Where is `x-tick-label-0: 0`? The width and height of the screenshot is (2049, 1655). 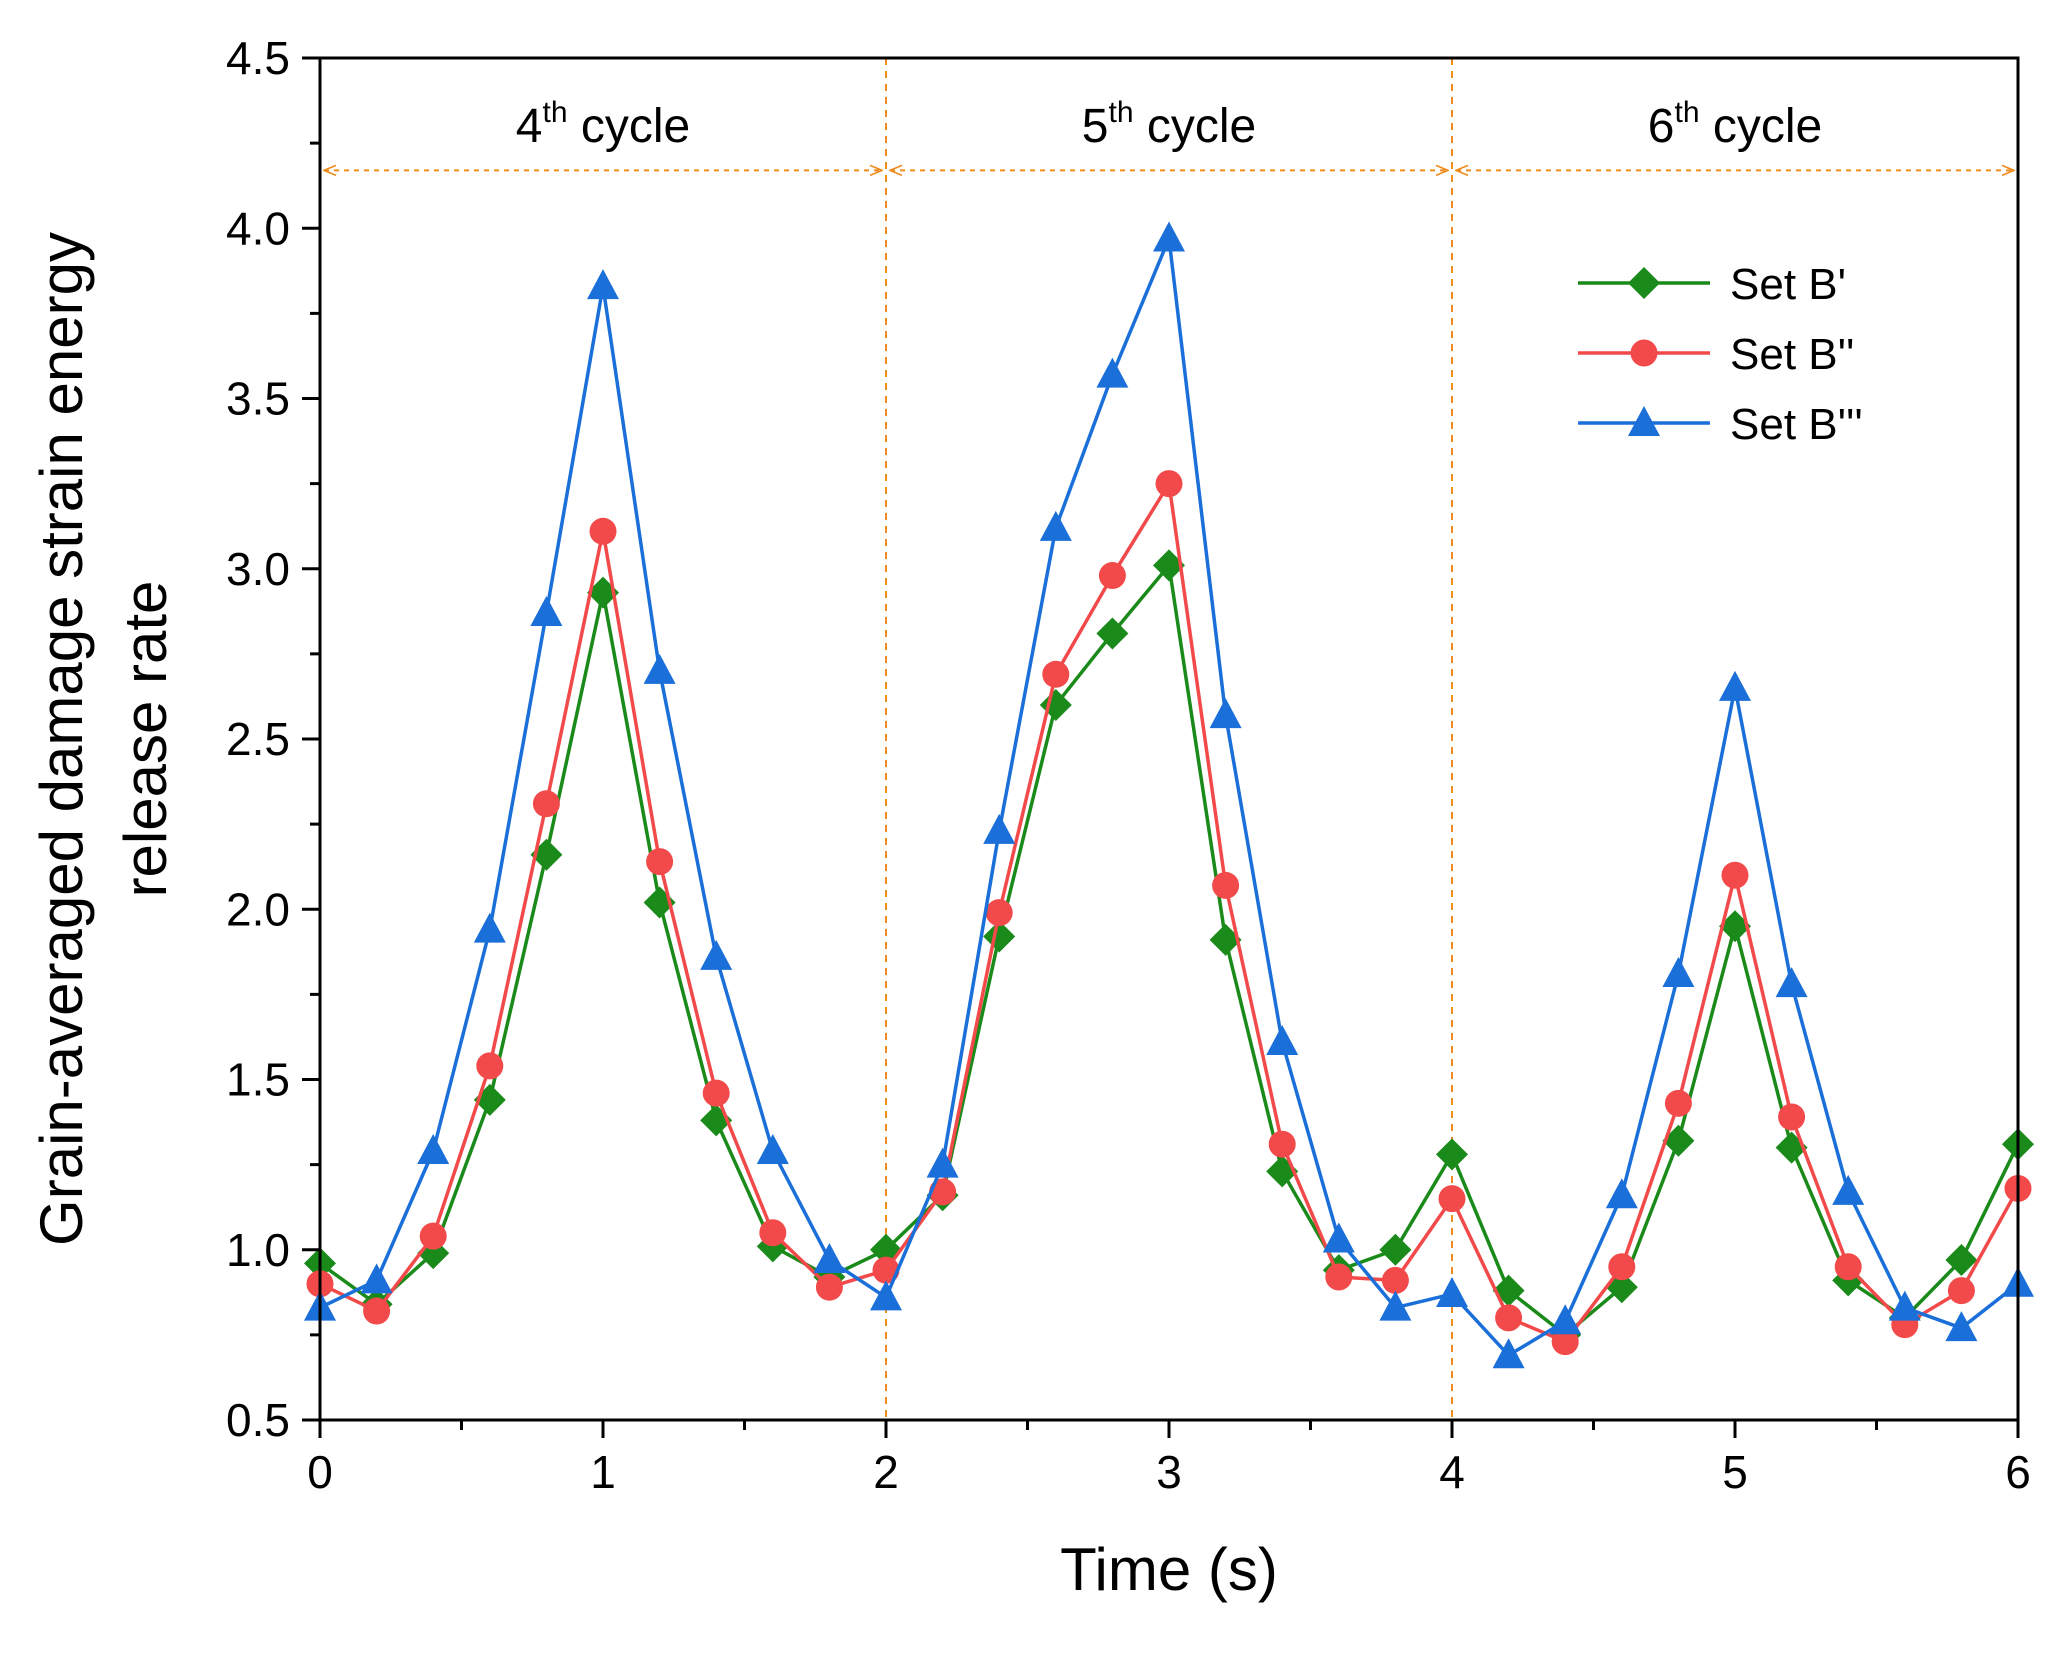
x-tick-label-0: 0 is located at coordinates (320, 1472).